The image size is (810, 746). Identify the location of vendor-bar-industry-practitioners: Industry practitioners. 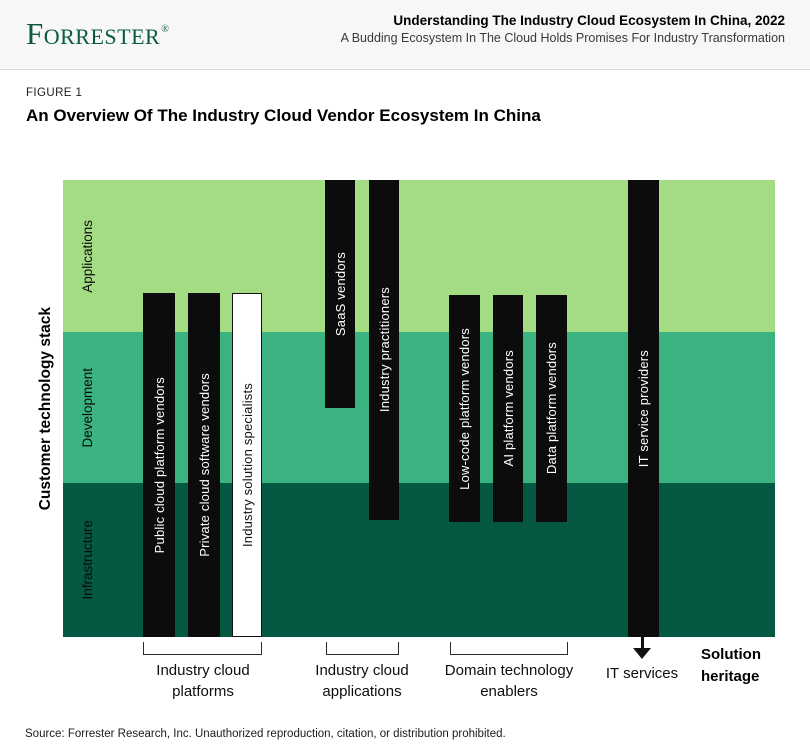
(384, 350).